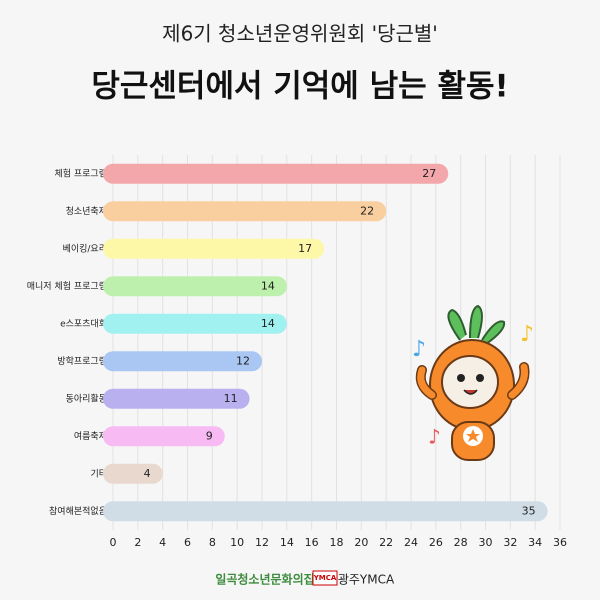  What do you see at coordinates (231, 398) in the screenshot?
I see `value-label: 11` at bounding box center [231, 398].